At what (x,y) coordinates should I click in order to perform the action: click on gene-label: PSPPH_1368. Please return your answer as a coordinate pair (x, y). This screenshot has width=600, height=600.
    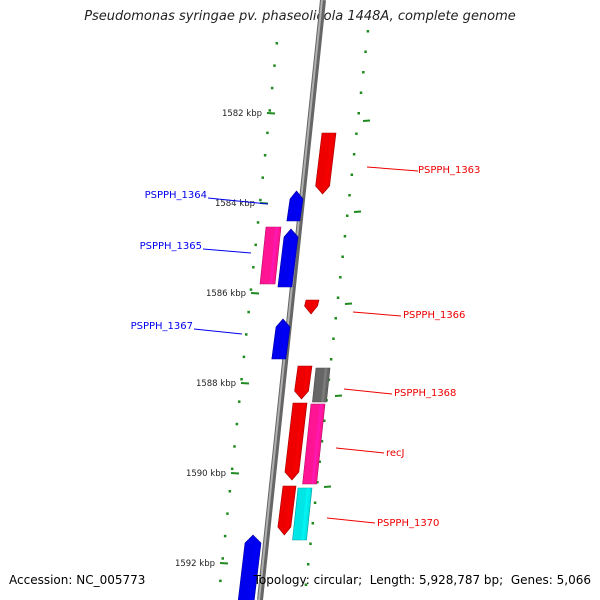
    Looking at the image, I should click on (425, 393).